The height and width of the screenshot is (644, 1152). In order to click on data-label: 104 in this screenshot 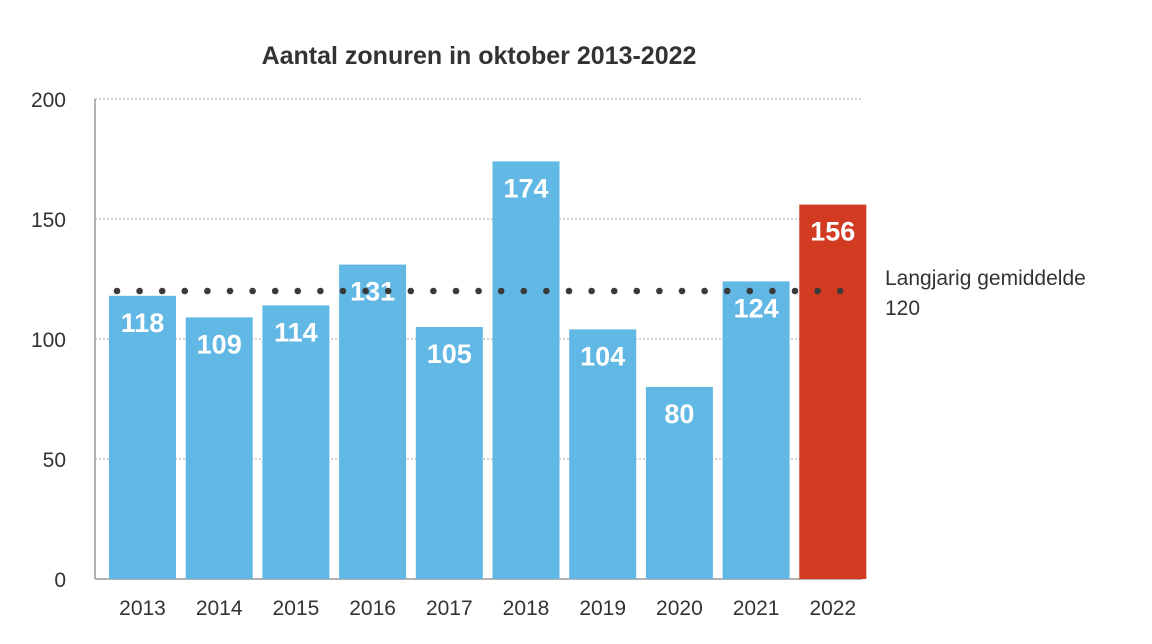, I will do `click(602, 356)`.